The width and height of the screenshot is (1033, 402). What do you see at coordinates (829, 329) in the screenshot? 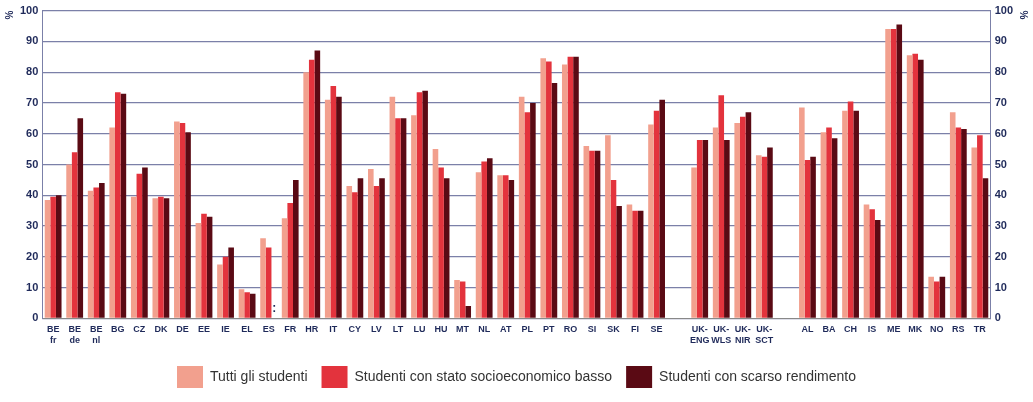
I see `x-tick-label: BA` at bounding box center [829, 329].